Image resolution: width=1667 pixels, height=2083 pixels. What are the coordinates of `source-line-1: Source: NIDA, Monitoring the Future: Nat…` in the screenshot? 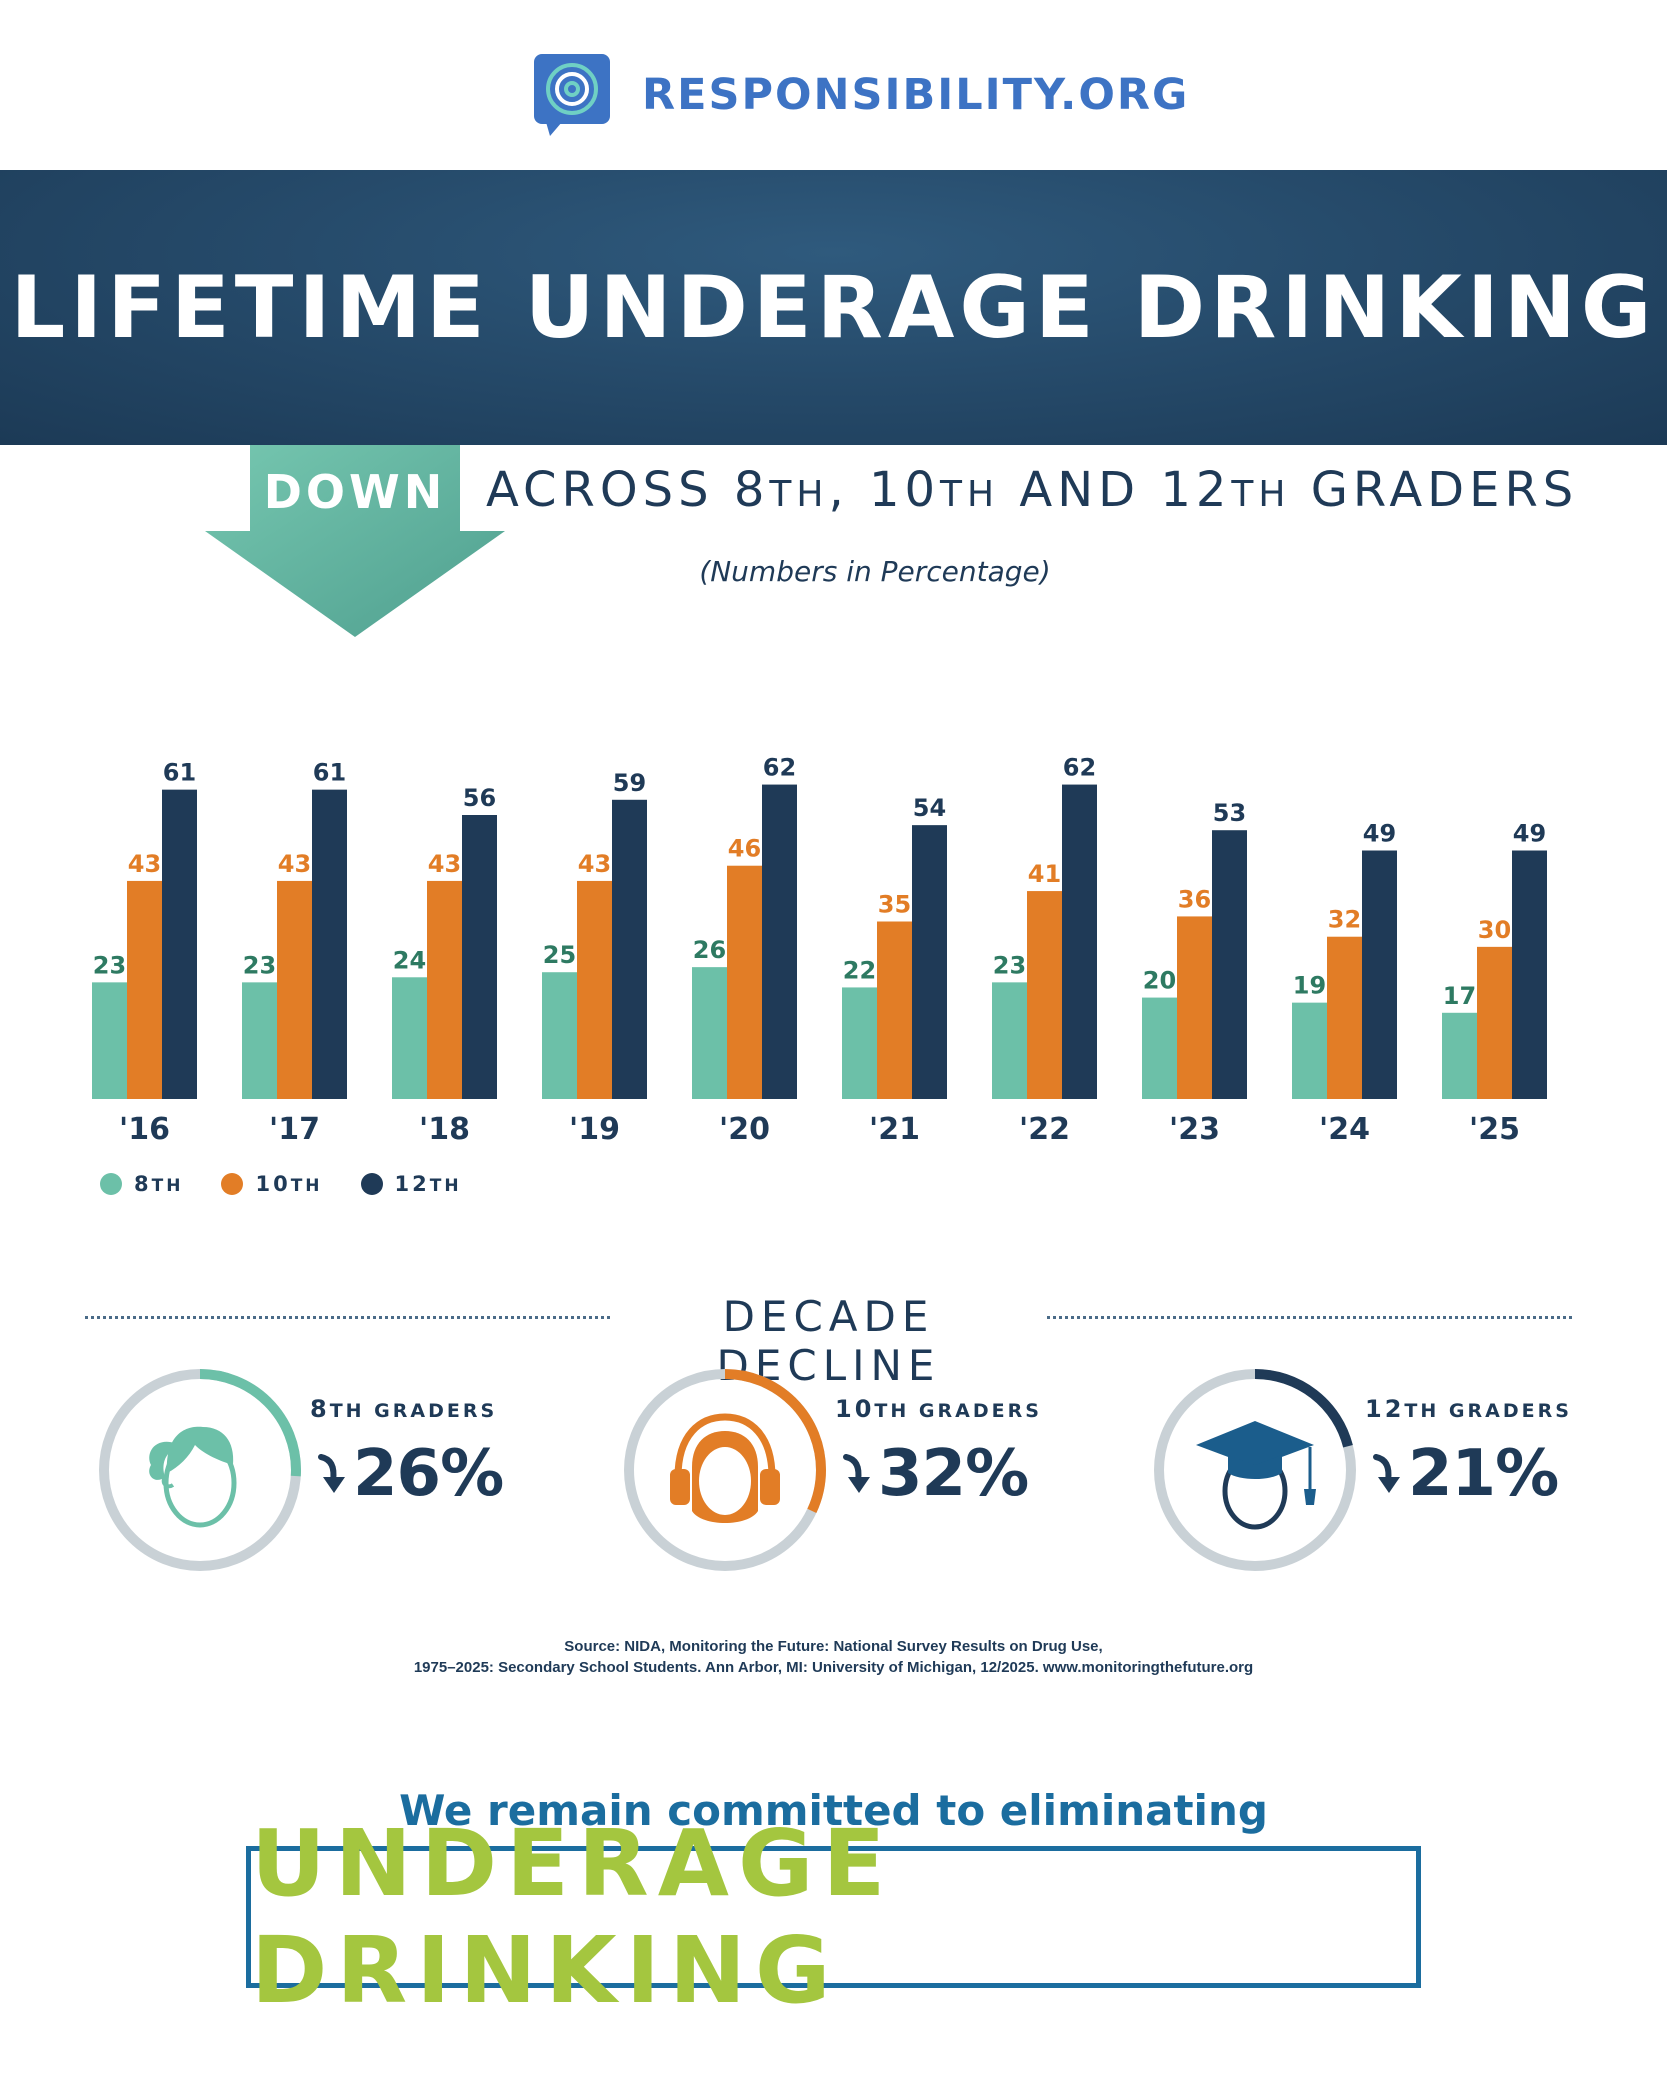 It's located at (833, 1646).